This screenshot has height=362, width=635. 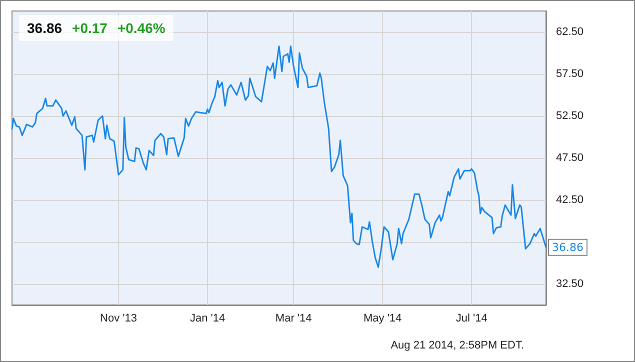 I want to click on x-tick-label: Jan '14, so click(x=208, y=318).